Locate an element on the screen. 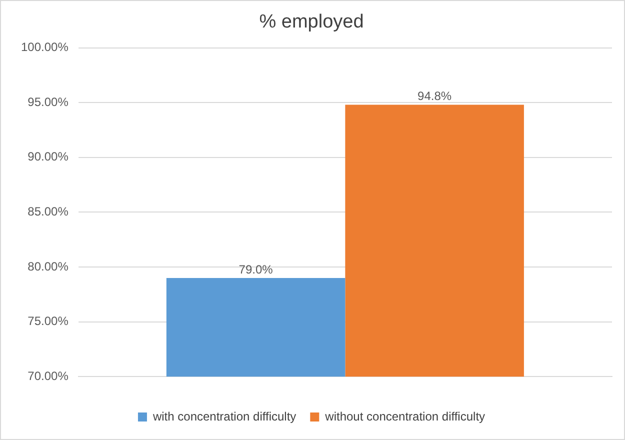 The height and width of the screenshot is (440, 625). chart-title: % employed is located at coordinates (311, 22).